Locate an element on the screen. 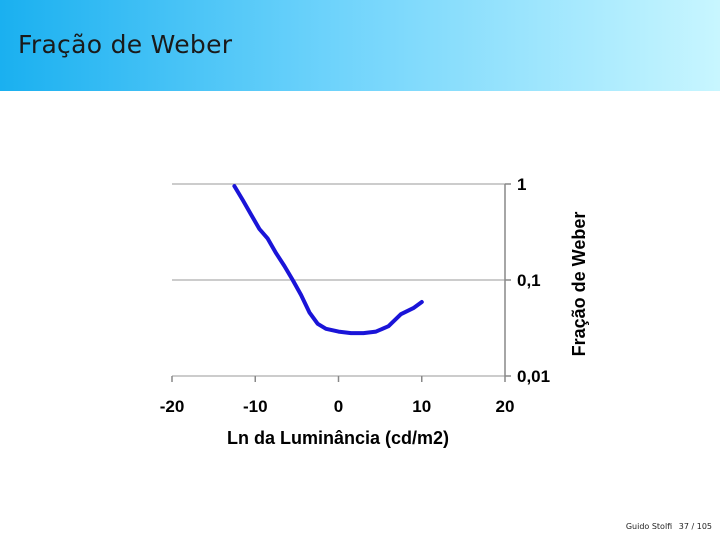 This screenshot has height=540, width=720. y-tick-labels: 1 0,1 0,01 is located at coordinates (533, 280).